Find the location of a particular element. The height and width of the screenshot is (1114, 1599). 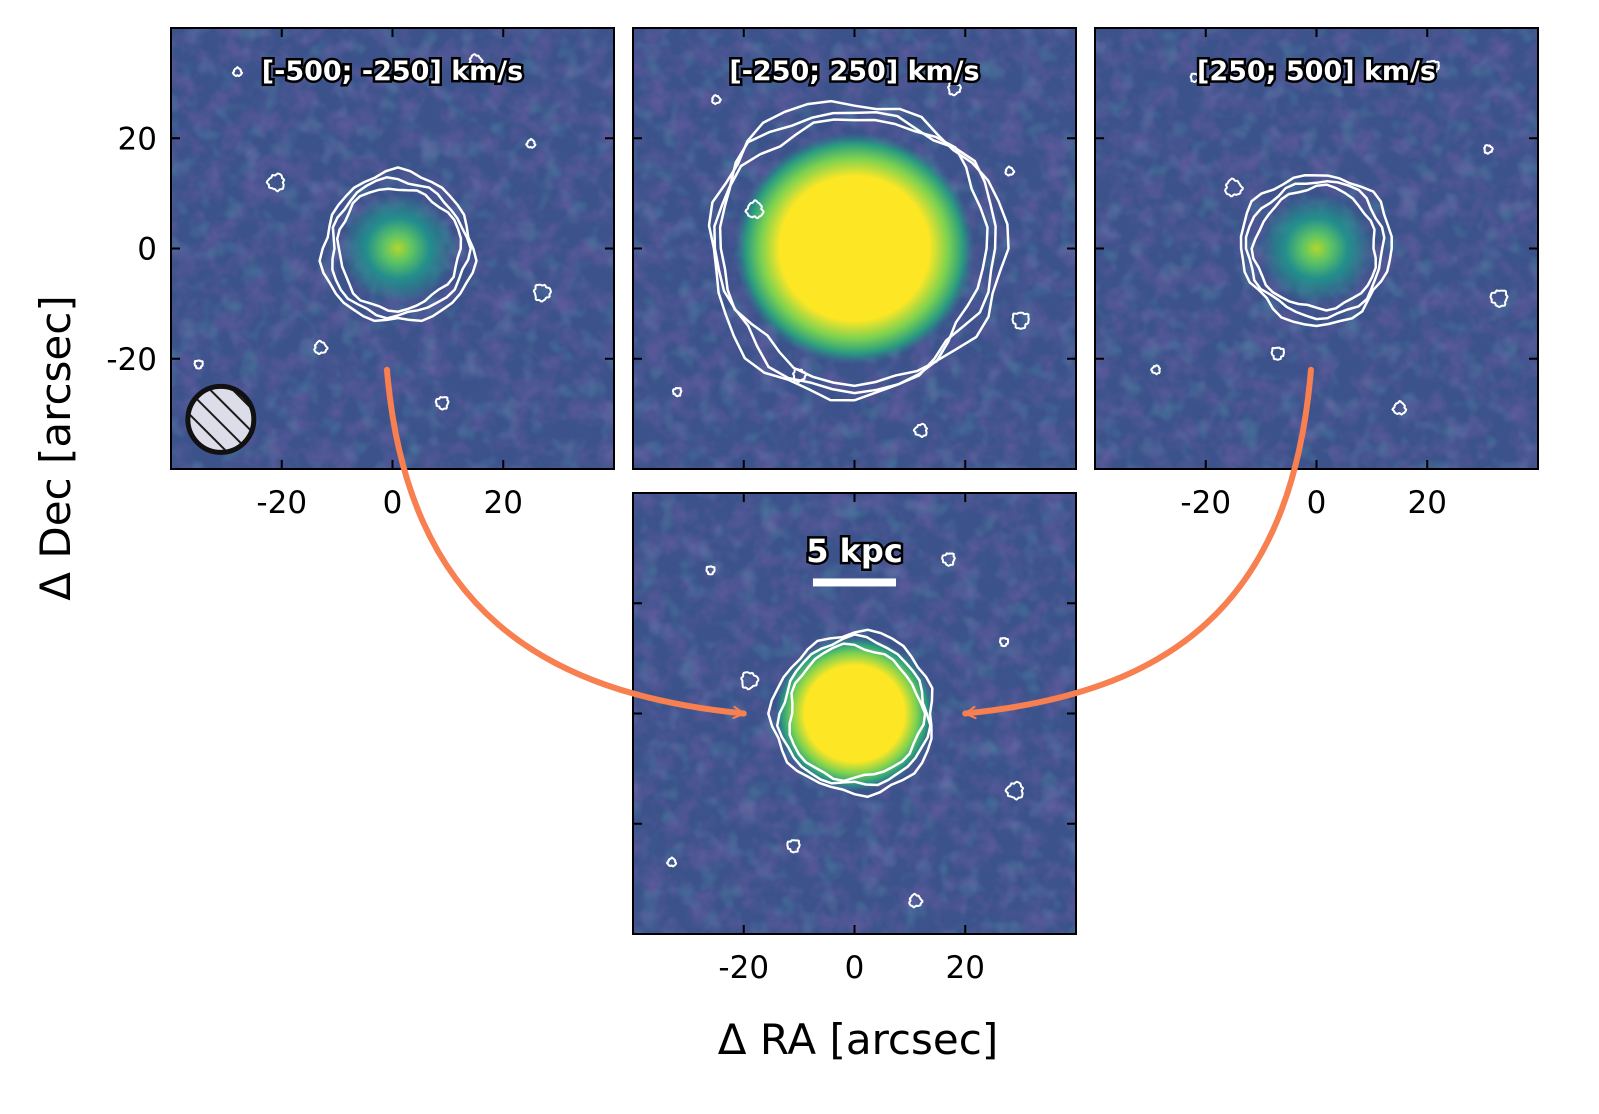

scalebar-label: 5 kpc is located at coordinates (854, 551).